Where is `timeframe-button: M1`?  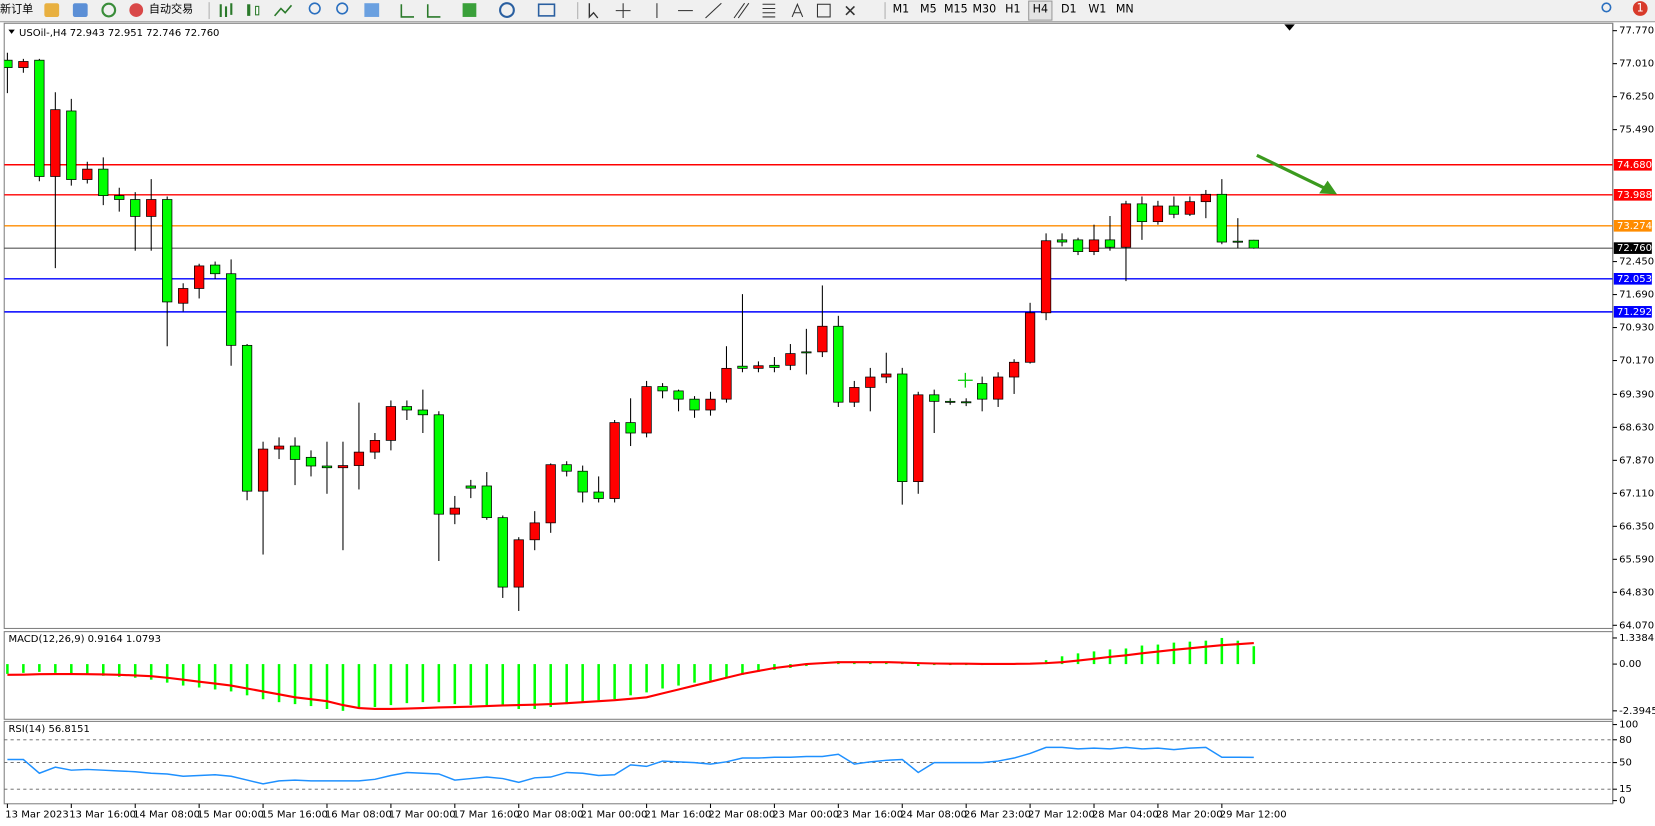 timeframe-button: M1 is located at coordinates (901, 9).